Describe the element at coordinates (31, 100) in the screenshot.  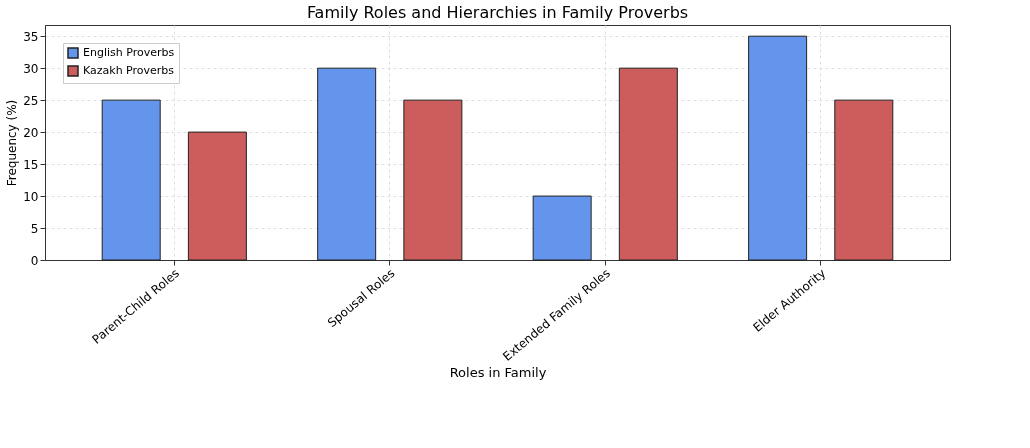
I see `y-tick-label: 25` at that location.